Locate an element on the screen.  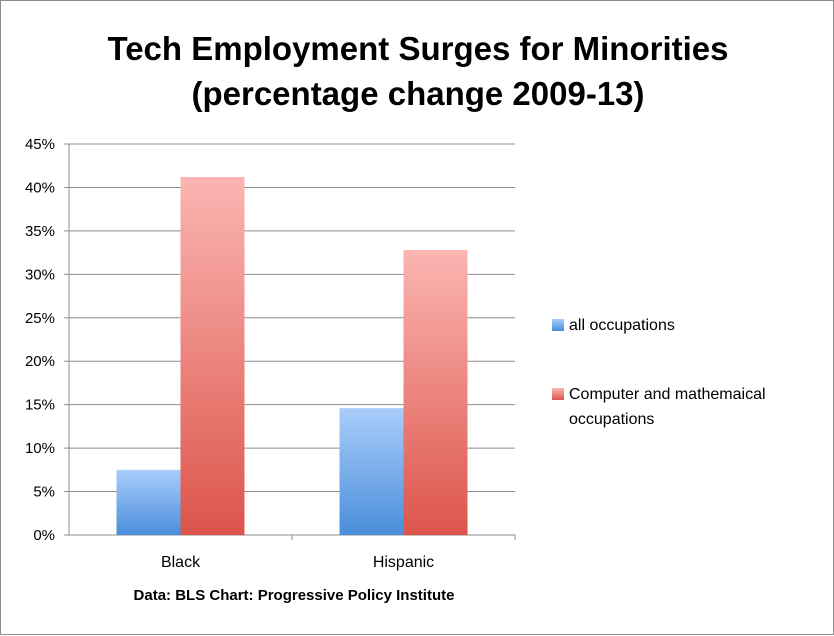
chart-title-line-1: Tech Employment Surges for Minorities is located at coordinates (418, 48).